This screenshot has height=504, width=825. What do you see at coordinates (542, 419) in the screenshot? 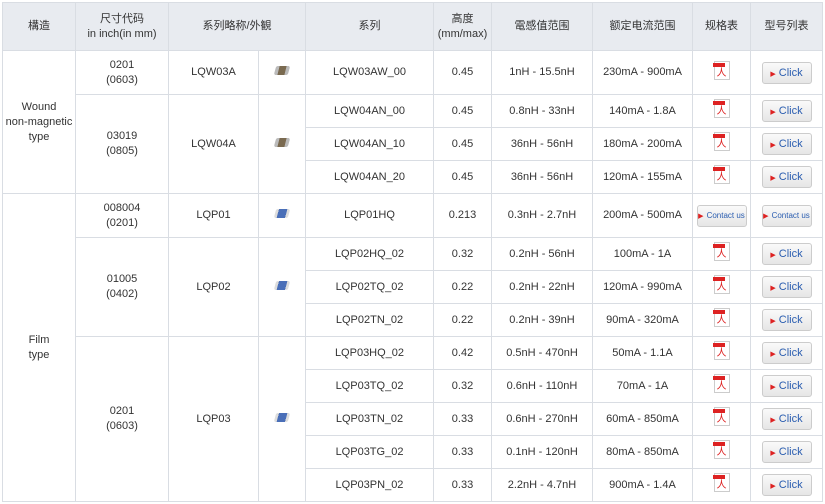
I see `inductance-range-cell: 0.6nH - 270nH` at bounding box center [542, 419].